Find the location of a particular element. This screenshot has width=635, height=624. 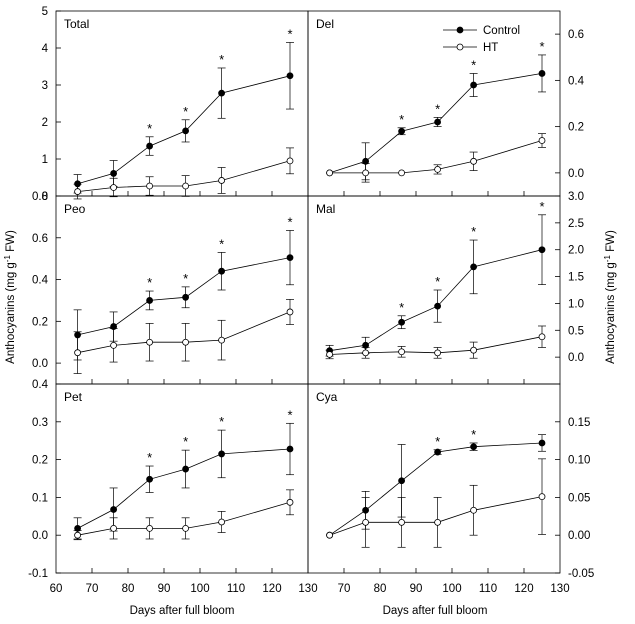

series-control is located at coordinates (436, 117).